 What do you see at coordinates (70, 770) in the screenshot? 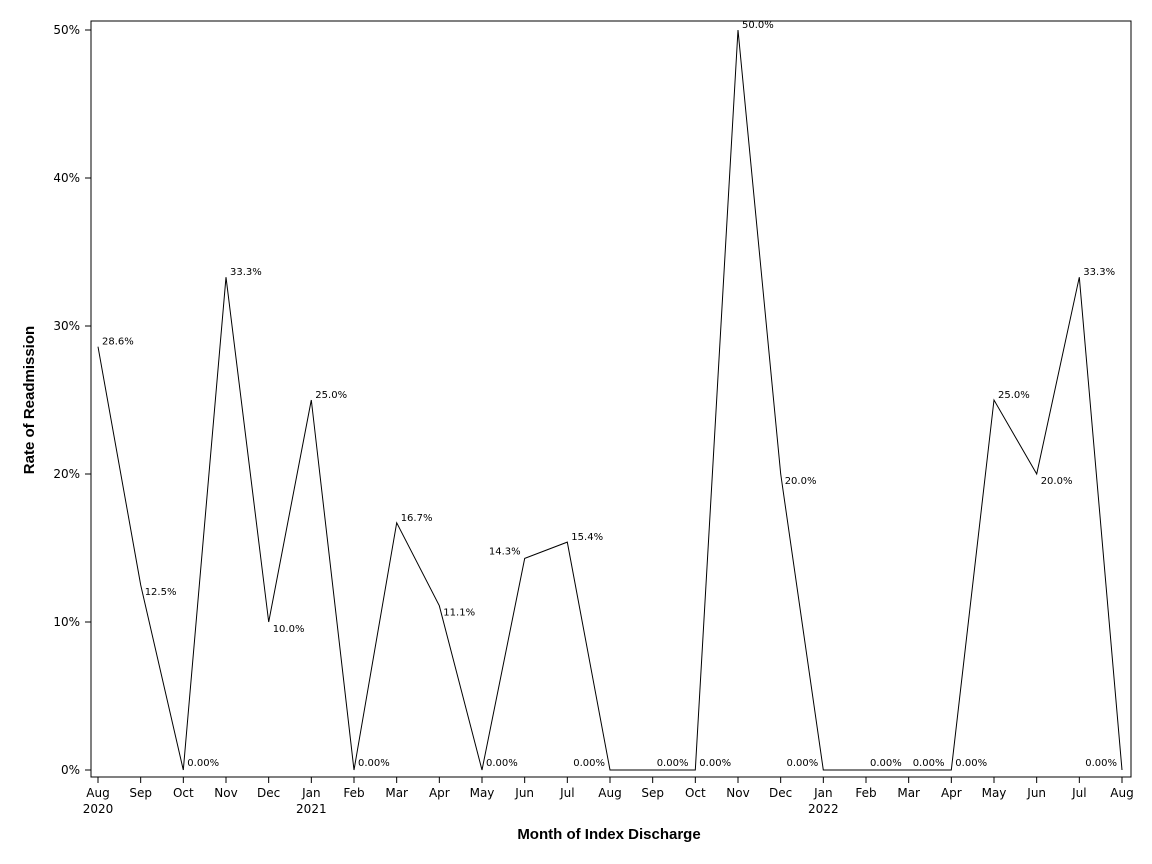
I see `y-tick-label: 0%` at bounding box center [70, 770].